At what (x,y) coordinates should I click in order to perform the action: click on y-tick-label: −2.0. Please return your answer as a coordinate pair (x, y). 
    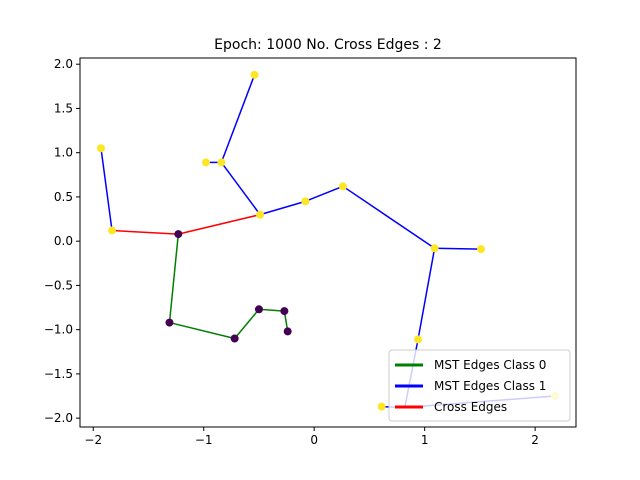
    Looking at the image, I should click on (58, 418).